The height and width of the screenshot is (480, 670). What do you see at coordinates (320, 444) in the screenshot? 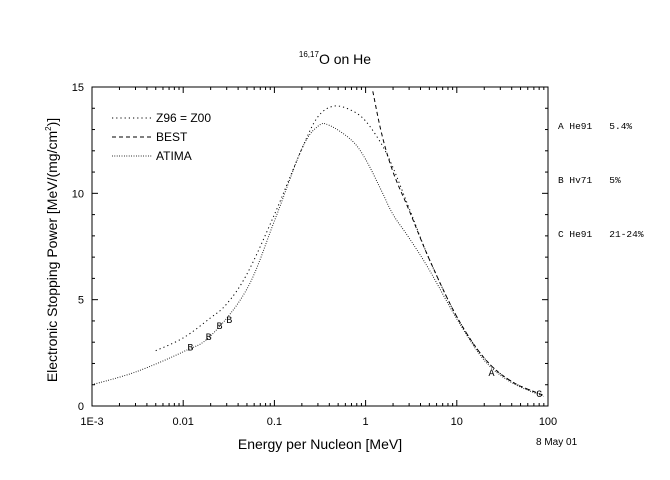
I see `x-axis-label: Energy per Nucleon [MeV]` at bounding box center [320, 444].